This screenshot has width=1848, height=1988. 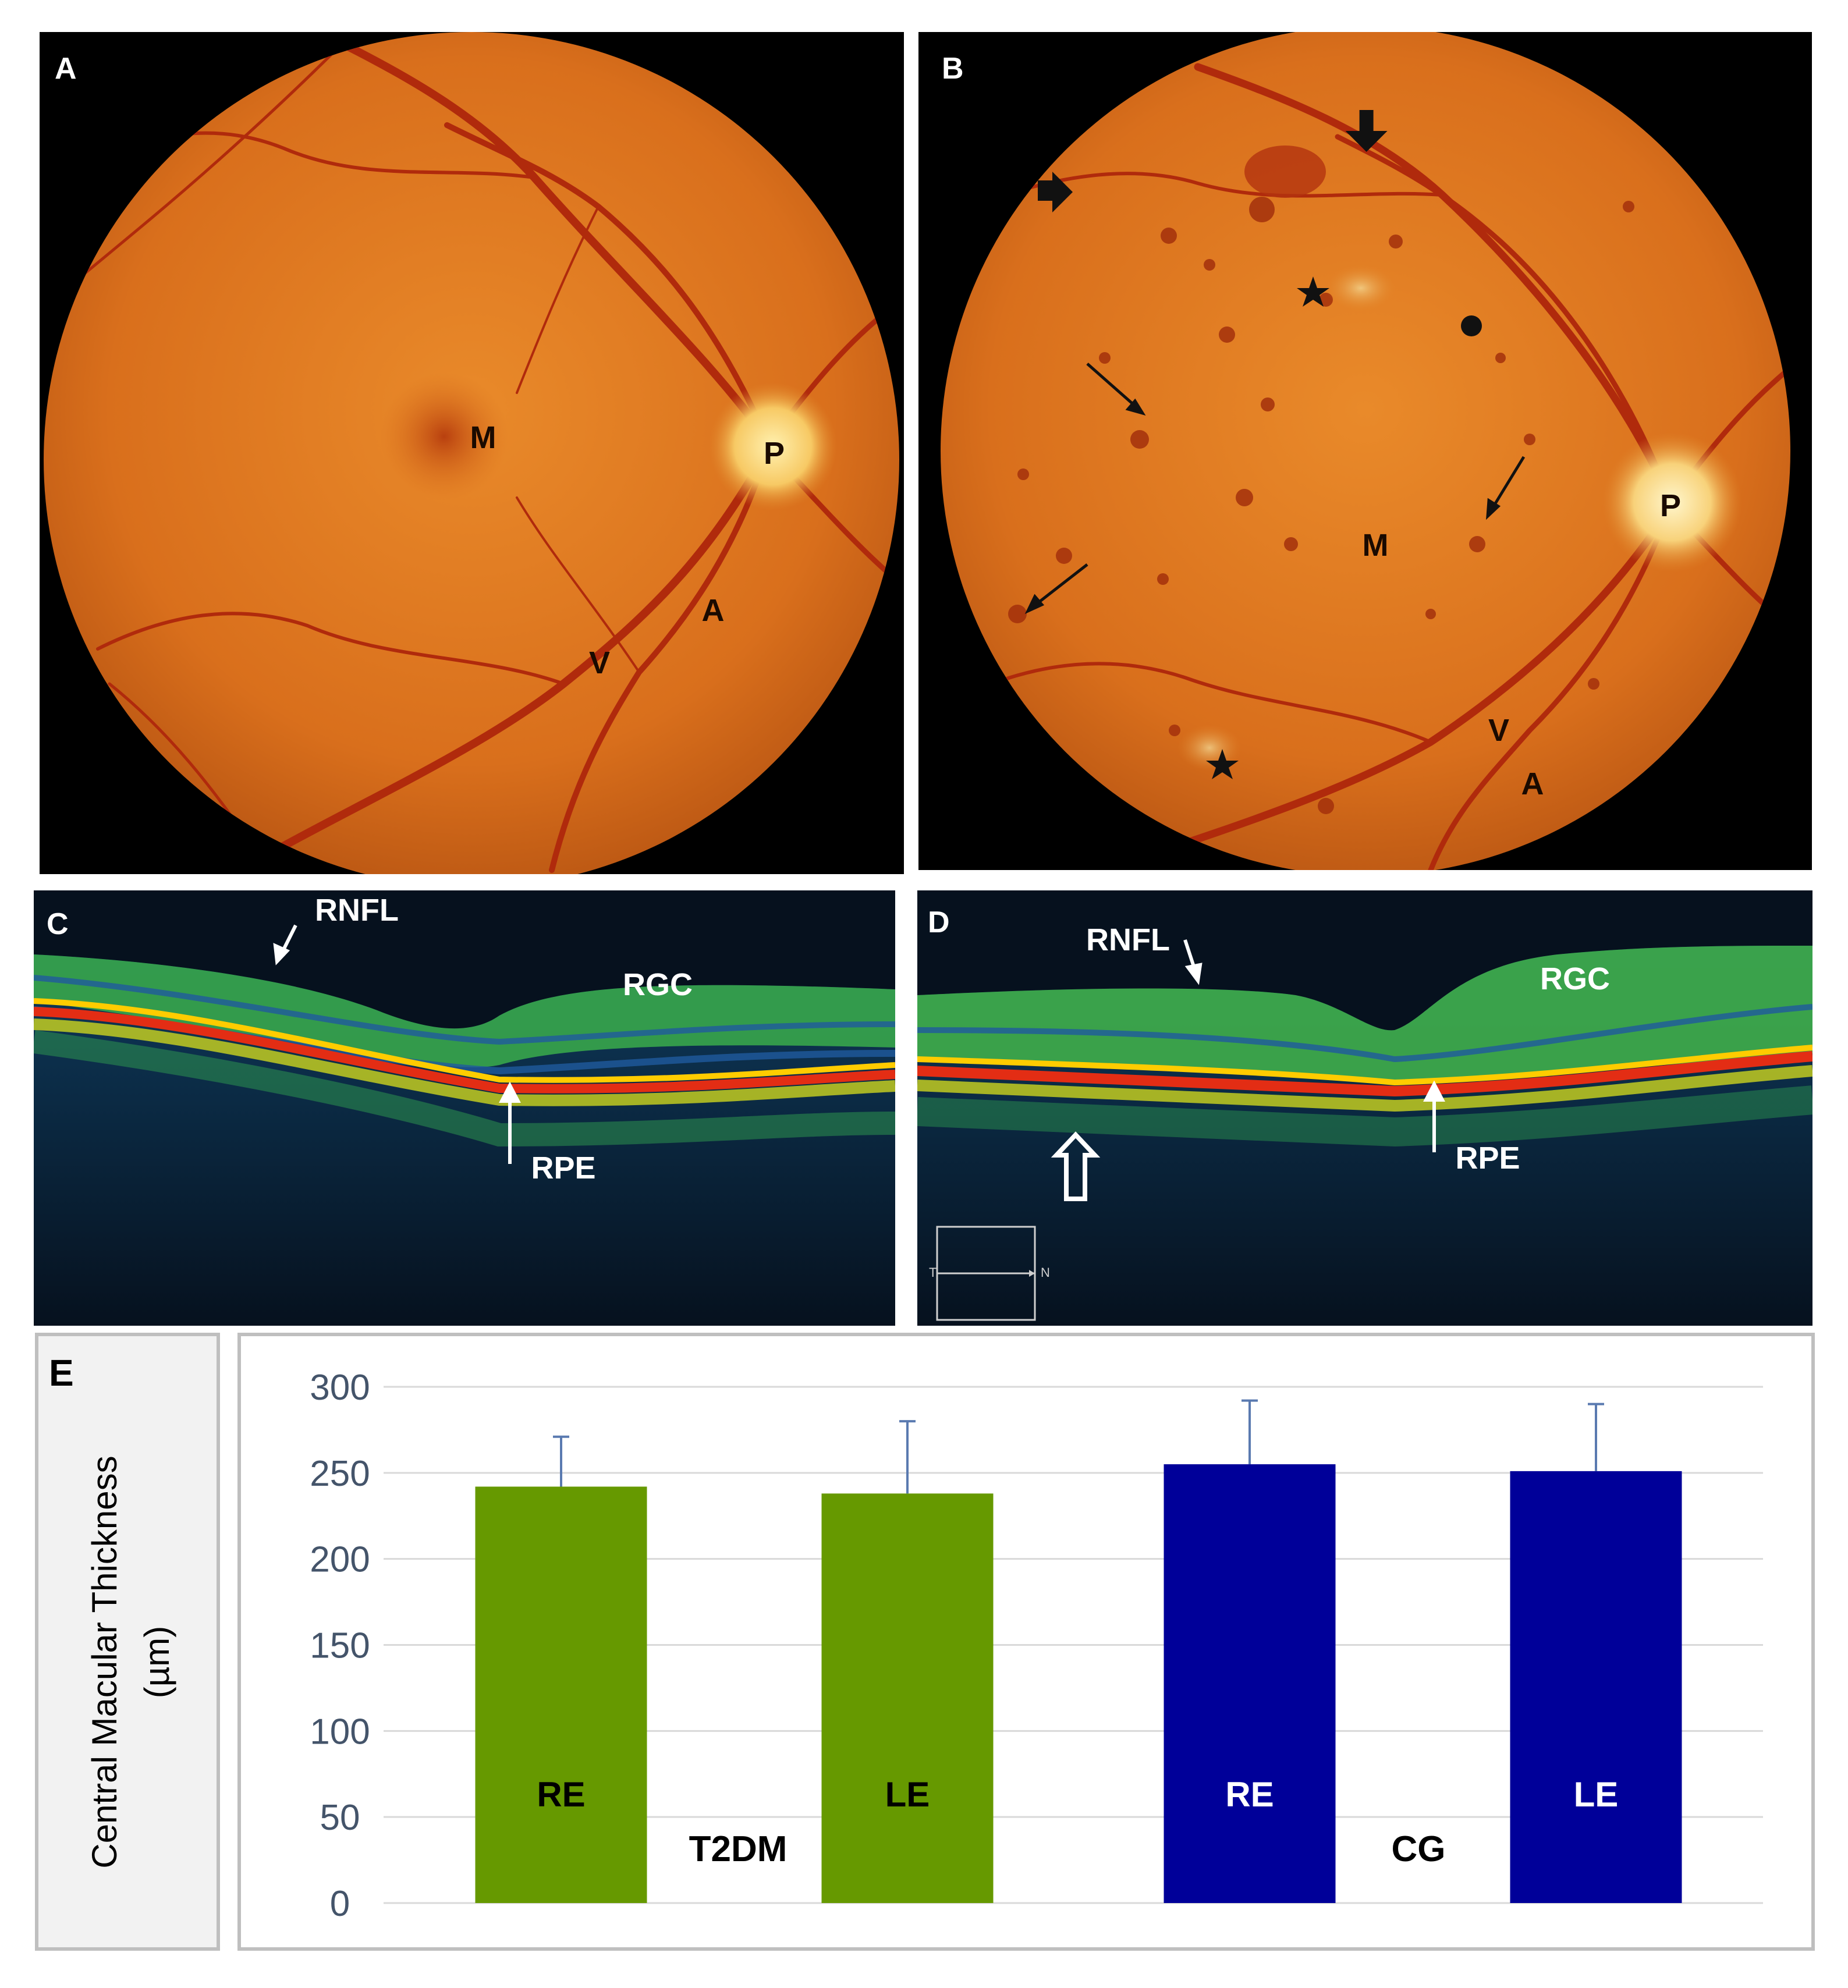 I want to click on y-tick-label: 0, so click(x=340, y=1904).